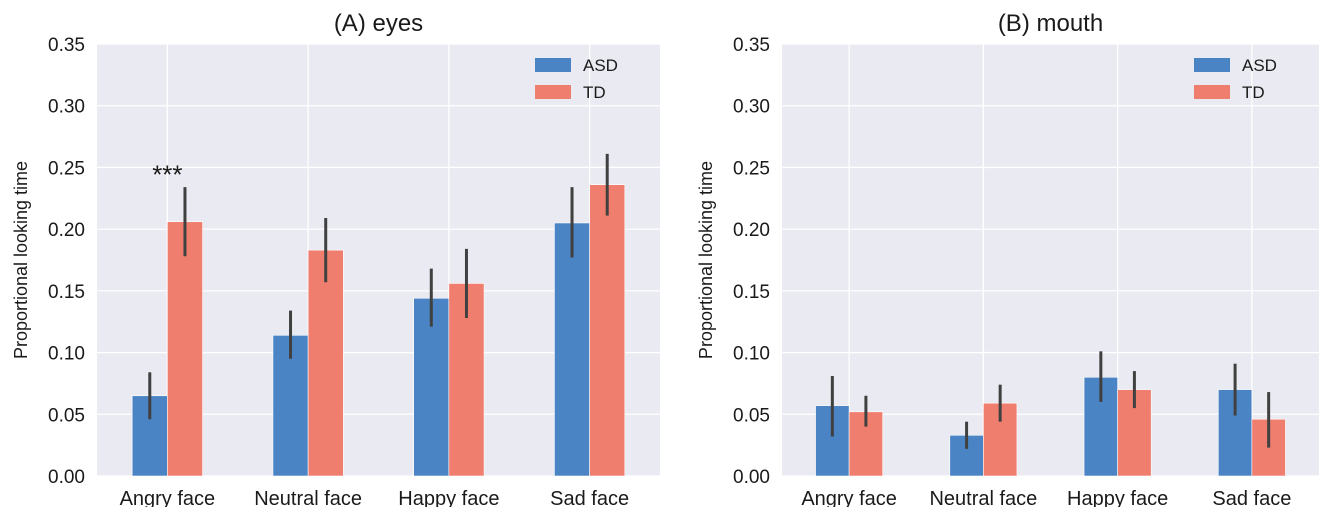  What do you see at coordinates (167, 175) in the screenshot?
I see `significance-annotation: ***` at bounding box center [167, 175].